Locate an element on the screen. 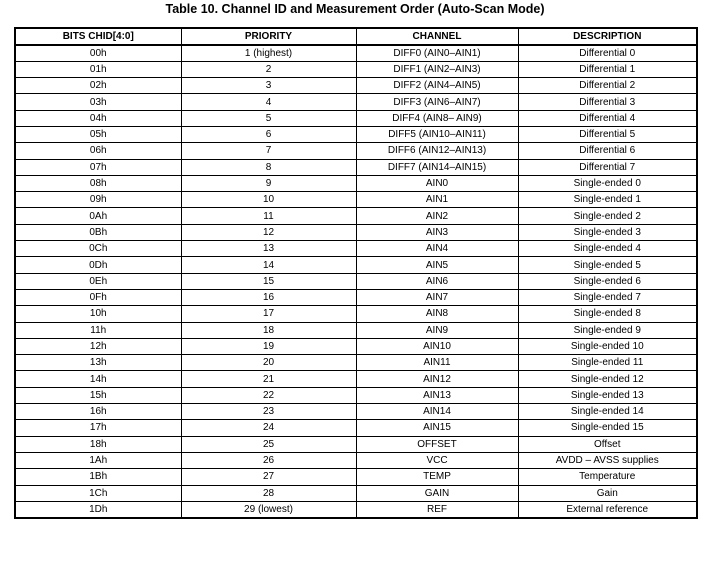  table-row: 10h 17 AIN8 Single-ended 8 is located at coordinates (356, 314).